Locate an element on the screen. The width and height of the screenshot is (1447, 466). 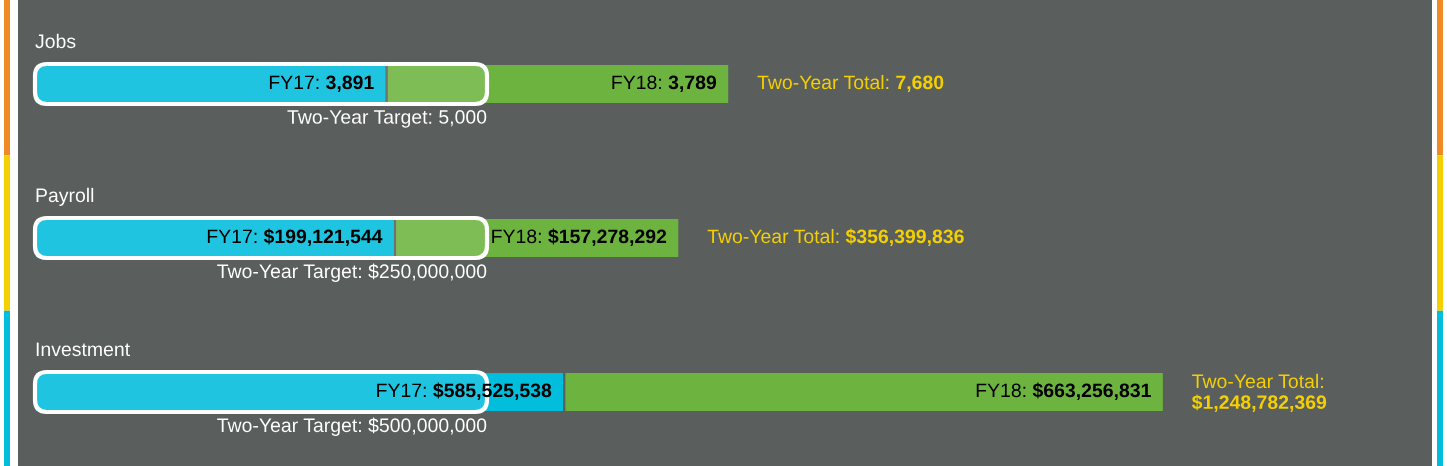
chart-title: Payroll is located at coordinates (65, 196).